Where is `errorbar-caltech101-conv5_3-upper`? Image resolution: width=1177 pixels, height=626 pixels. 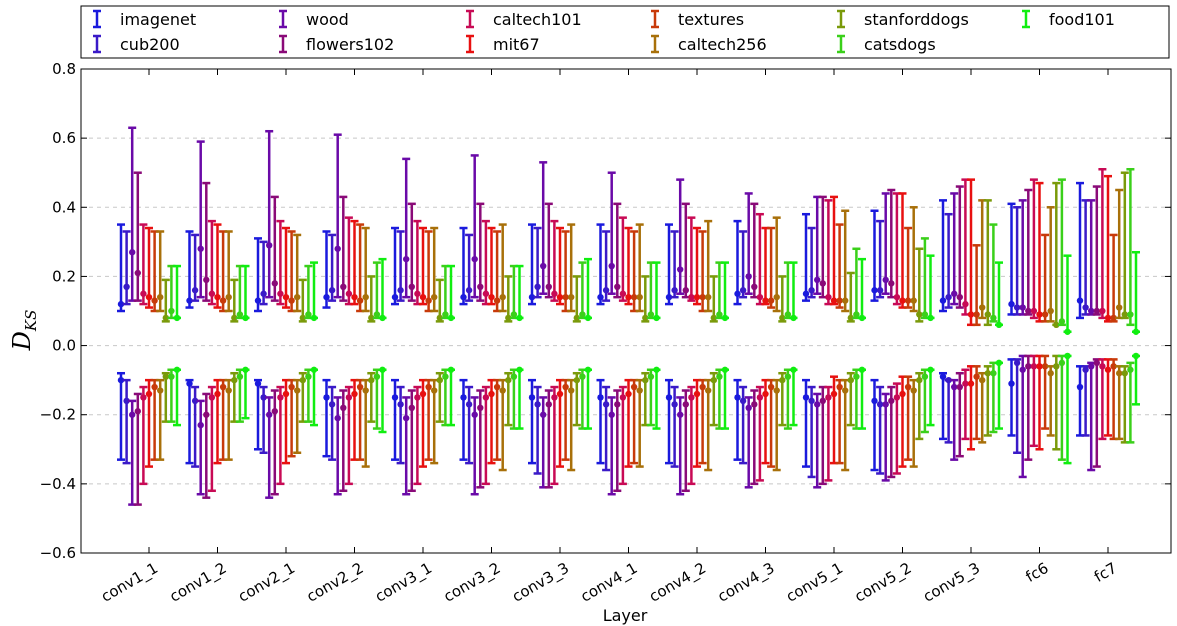 errorbar-caltech101-conv5_3-upper is located at coordinates (965, 247).